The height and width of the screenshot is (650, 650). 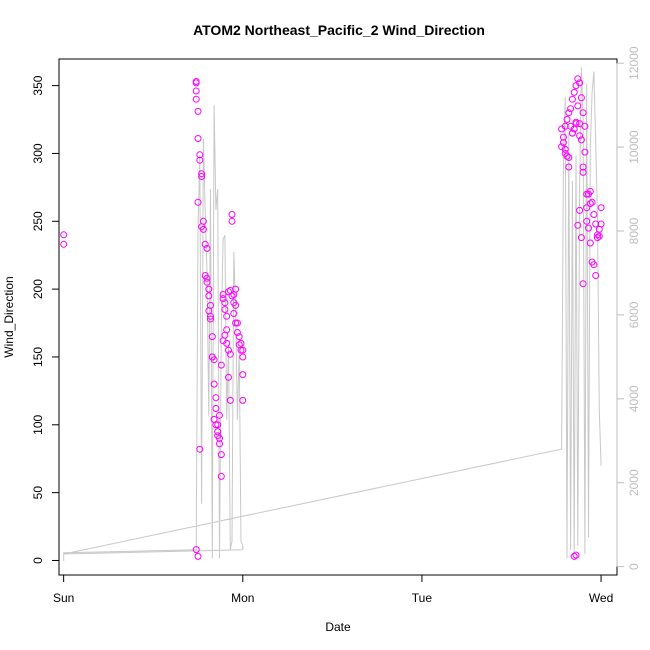 I want to click on chart-title: ATOM2 Northeast_Pacific_2 Wind_Direction, so click(x=339, y=30).